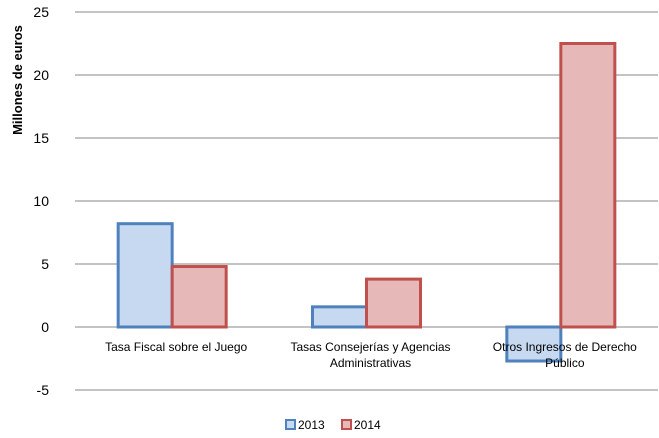 This screenshot has height=438, width=659. Describe the element at coordinates (43, 390) in the screenshot. I see `y-tick-label: -5` at that location.